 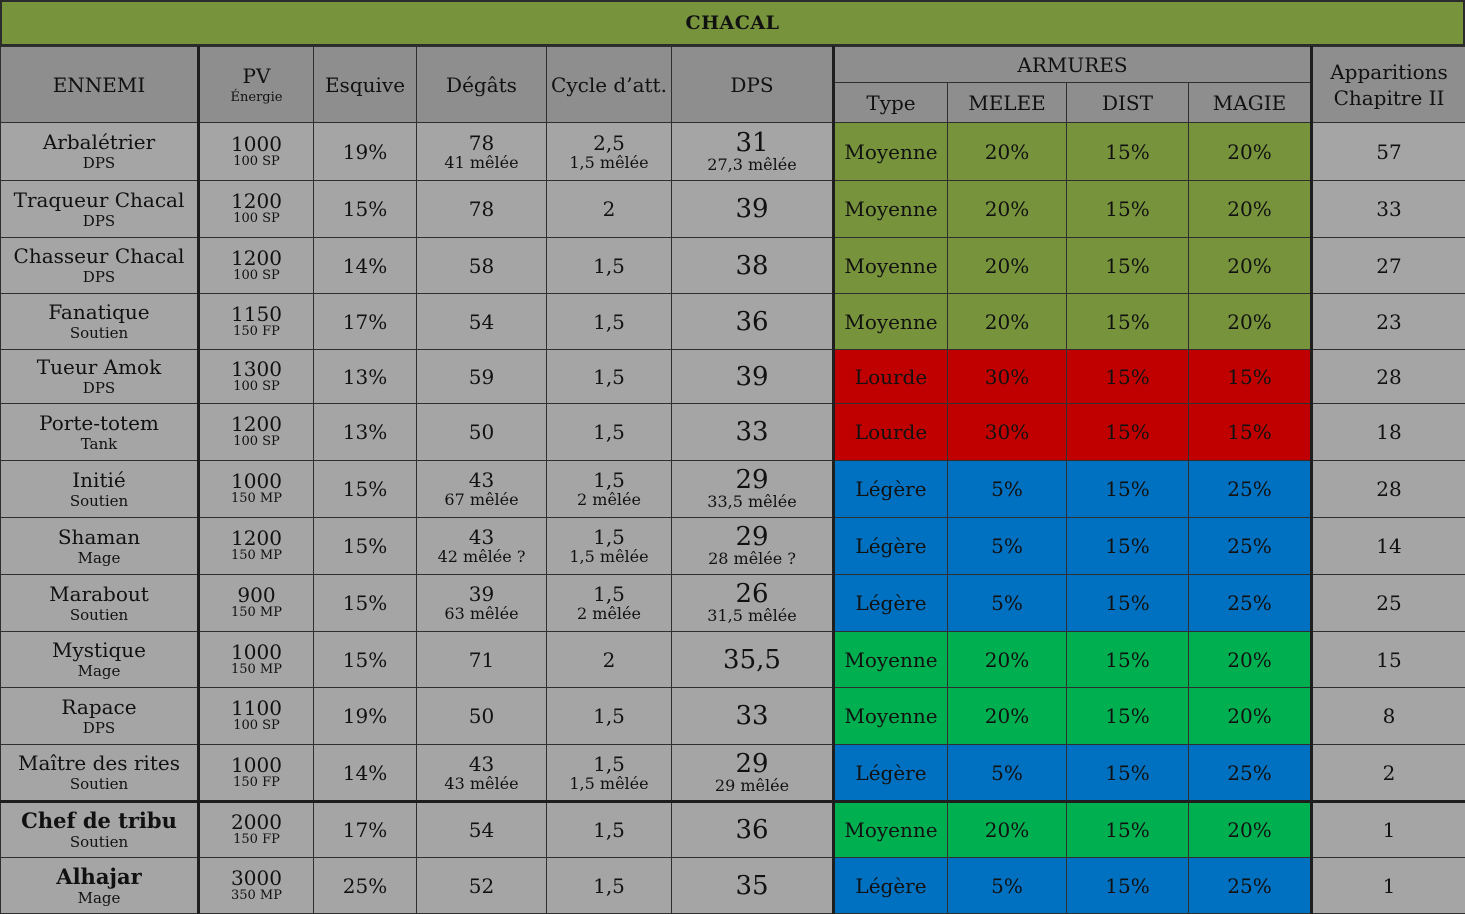 I want to click on dps-melee-value: 28 mêlée ?, so click(x=752, y=559).